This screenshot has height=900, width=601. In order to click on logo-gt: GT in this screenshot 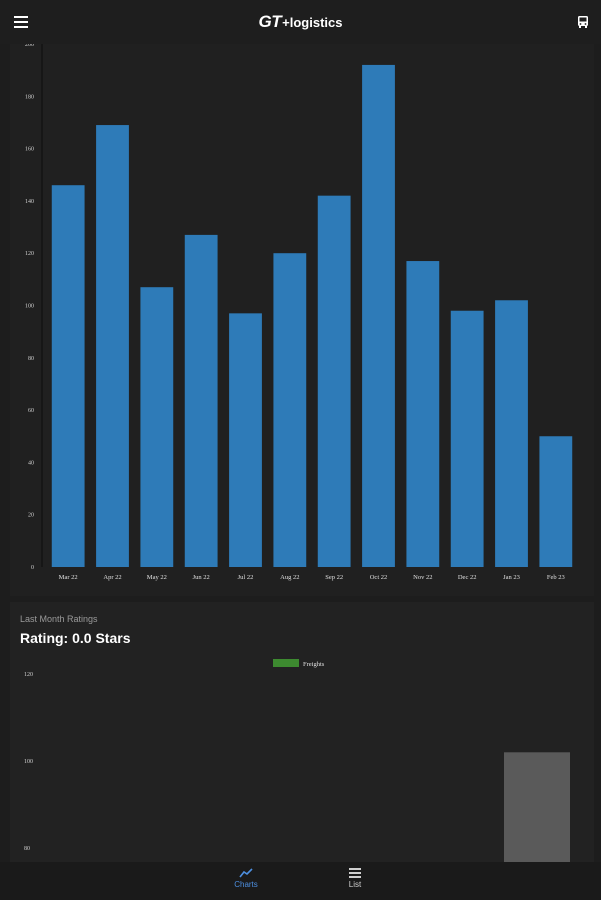, I will do `click(270, 21)`.